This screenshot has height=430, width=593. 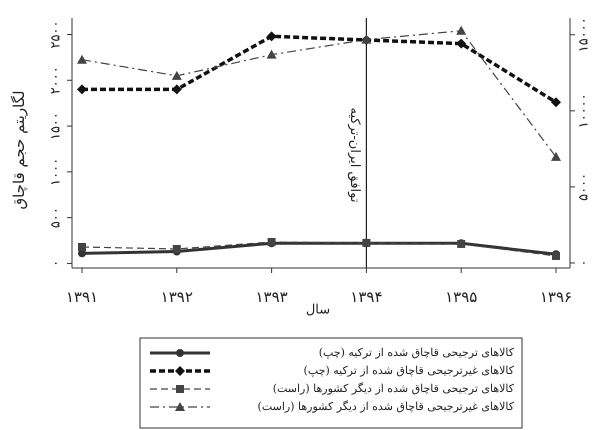 I want to click on x-tick-label: ۱۳۹۲, so click(x=177, y=297).